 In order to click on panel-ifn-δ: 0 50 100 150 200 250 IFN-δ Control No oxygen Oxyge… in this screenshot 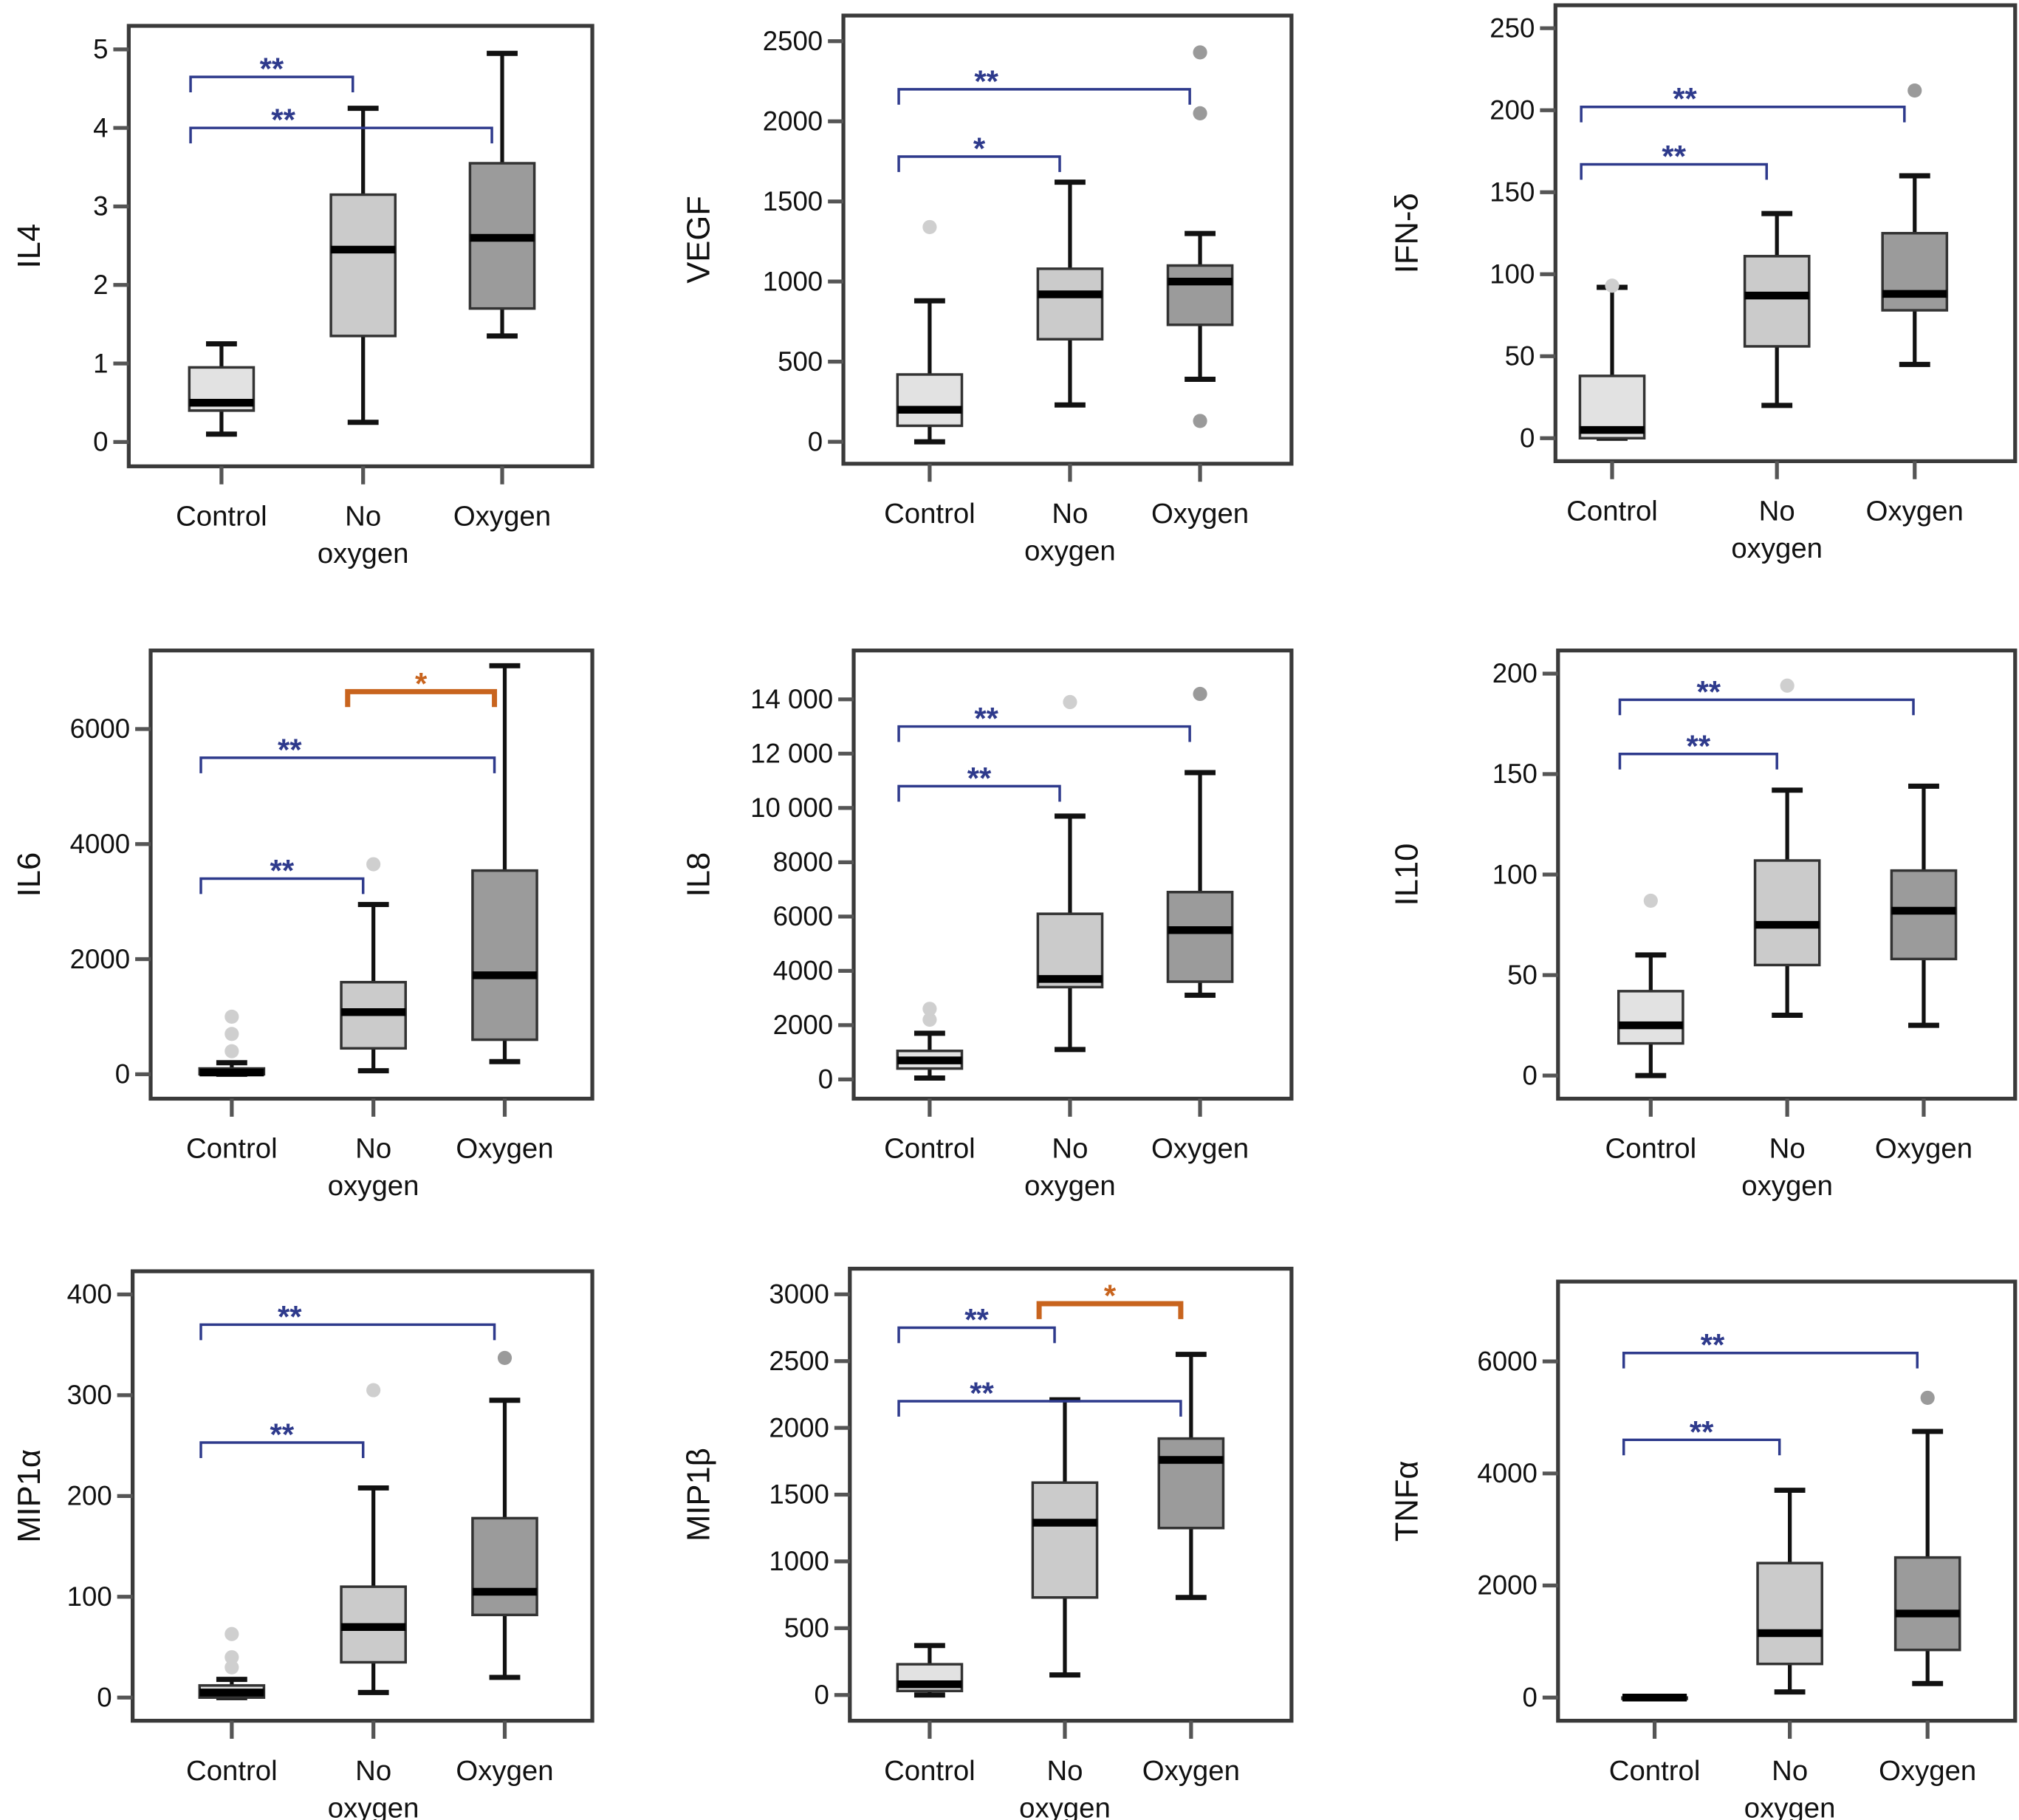, I will do `click(1704, 283)`.